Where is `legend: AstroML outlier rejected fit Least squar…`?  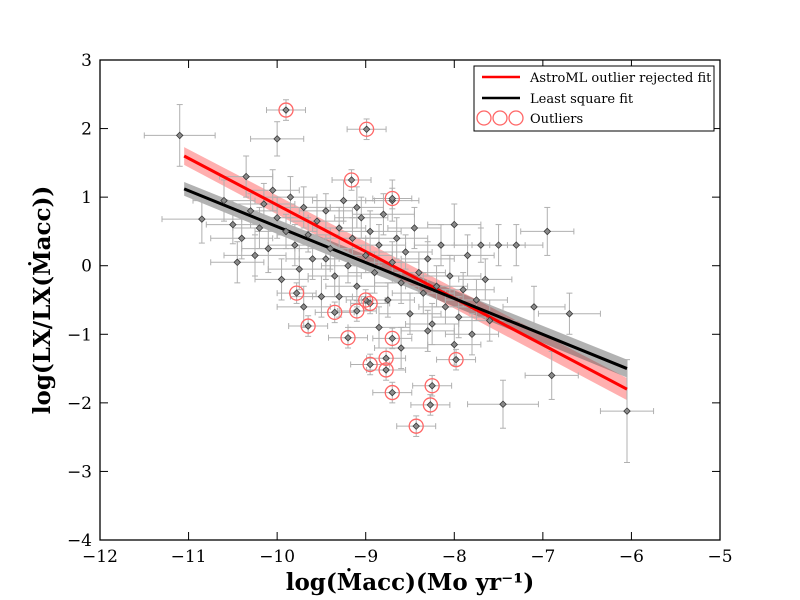 legend: AstroML outlier rejected fit Least squar… is located at coordinates (594, 98).